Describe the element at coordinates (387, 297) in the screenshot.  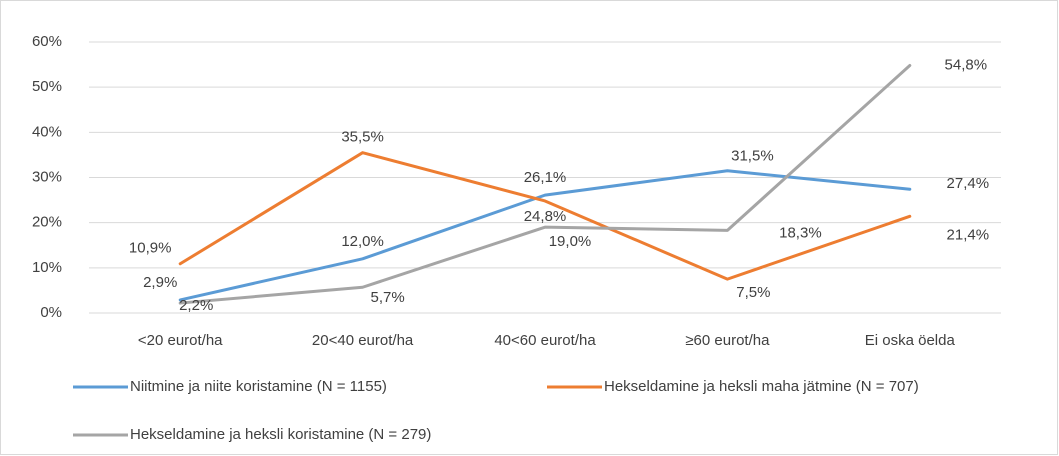
I see `data-label: 5,7%` at that location.